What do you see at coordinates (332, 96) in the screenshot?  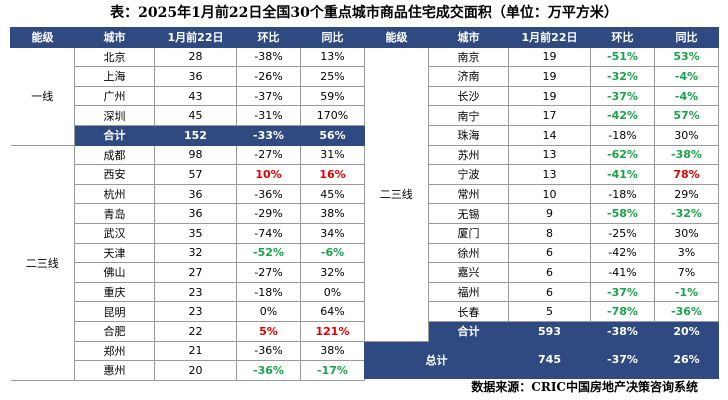 I see `yoy-cell: 59%` at bounding box center [332, 96].